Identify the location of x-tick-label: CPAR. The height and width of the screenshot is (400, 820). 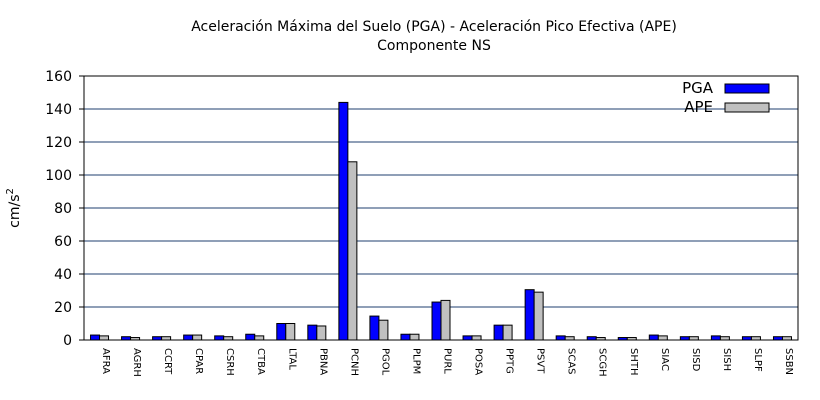
(198, 361).